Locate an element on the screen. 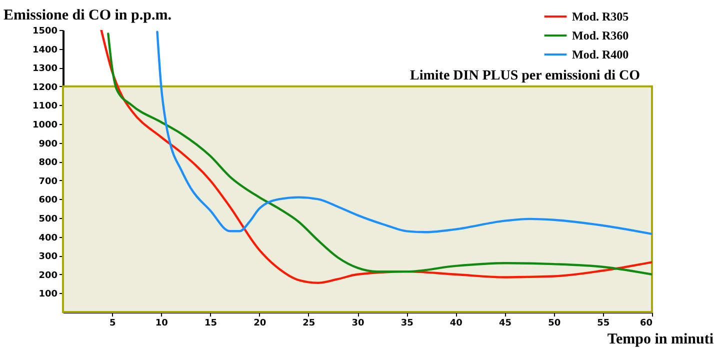 This screenshot has width=714, height=350. x-tick-label: 25 is located at coordinates (309, 323).